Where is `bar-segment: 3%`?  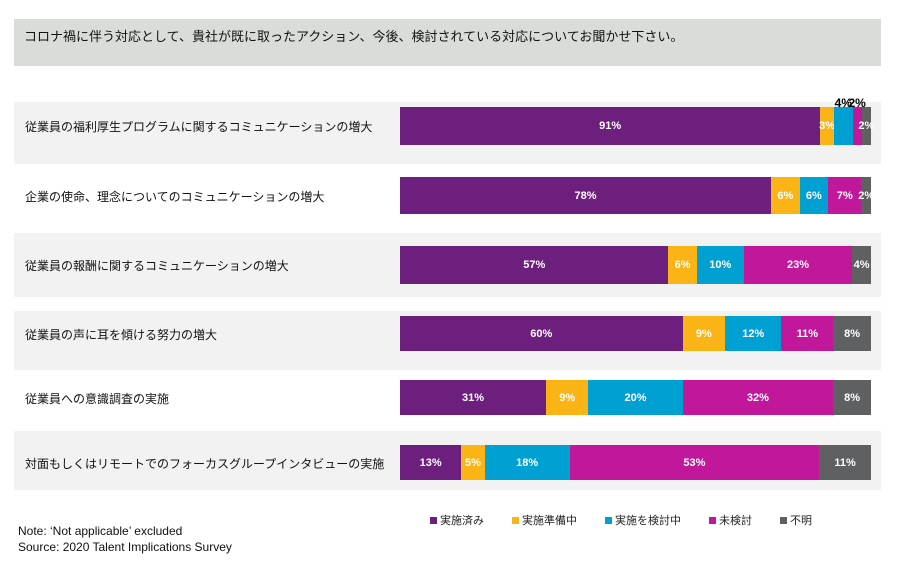 bar-segment: 3% is located at coordinates (827, 126).